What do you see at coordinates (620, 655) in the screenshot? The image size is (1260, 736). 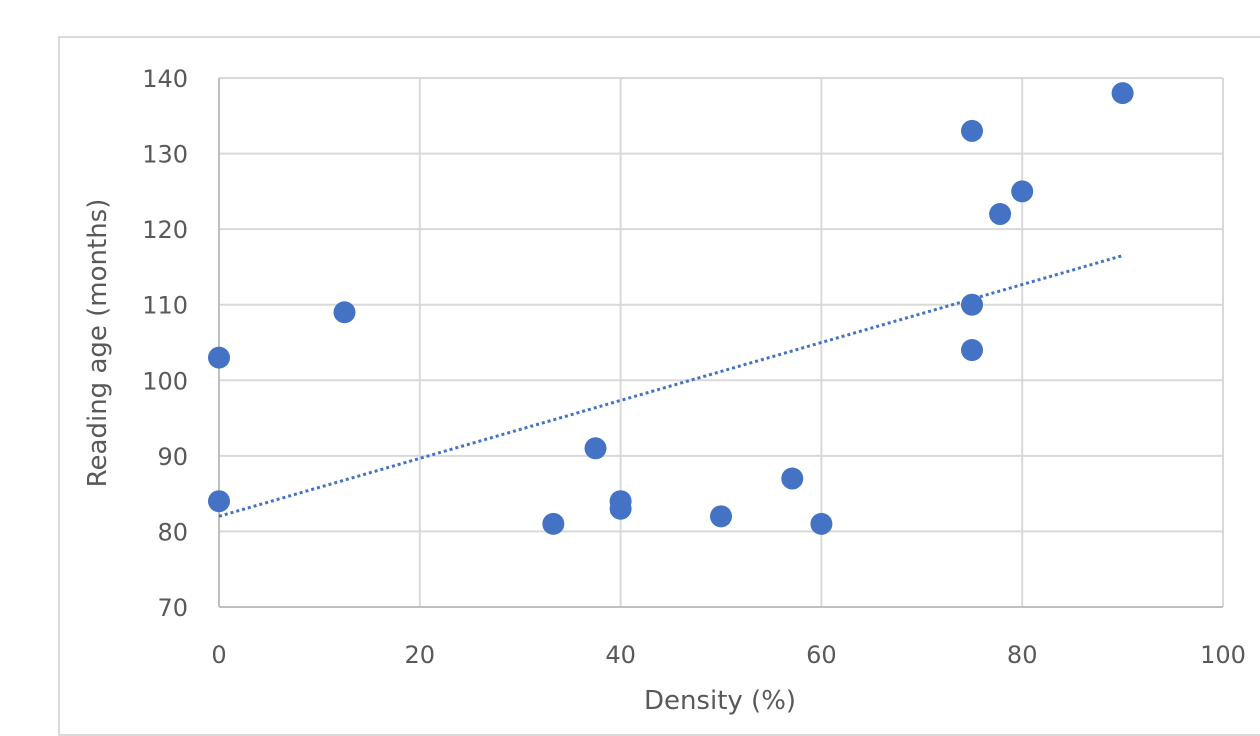 I see `x-tick-label-40: 40` at bounding box center [620, 655].